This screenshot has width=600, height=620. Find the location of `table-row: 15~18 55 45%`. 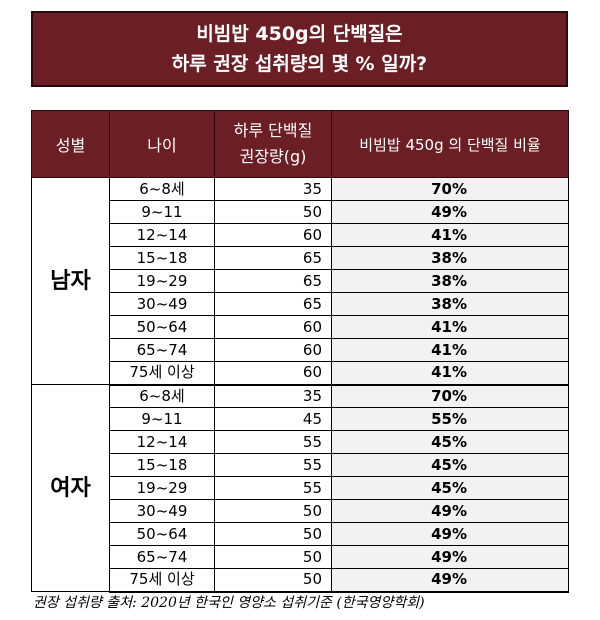

table-row: 15~18 55 45% is located at coordinates (300, 465).